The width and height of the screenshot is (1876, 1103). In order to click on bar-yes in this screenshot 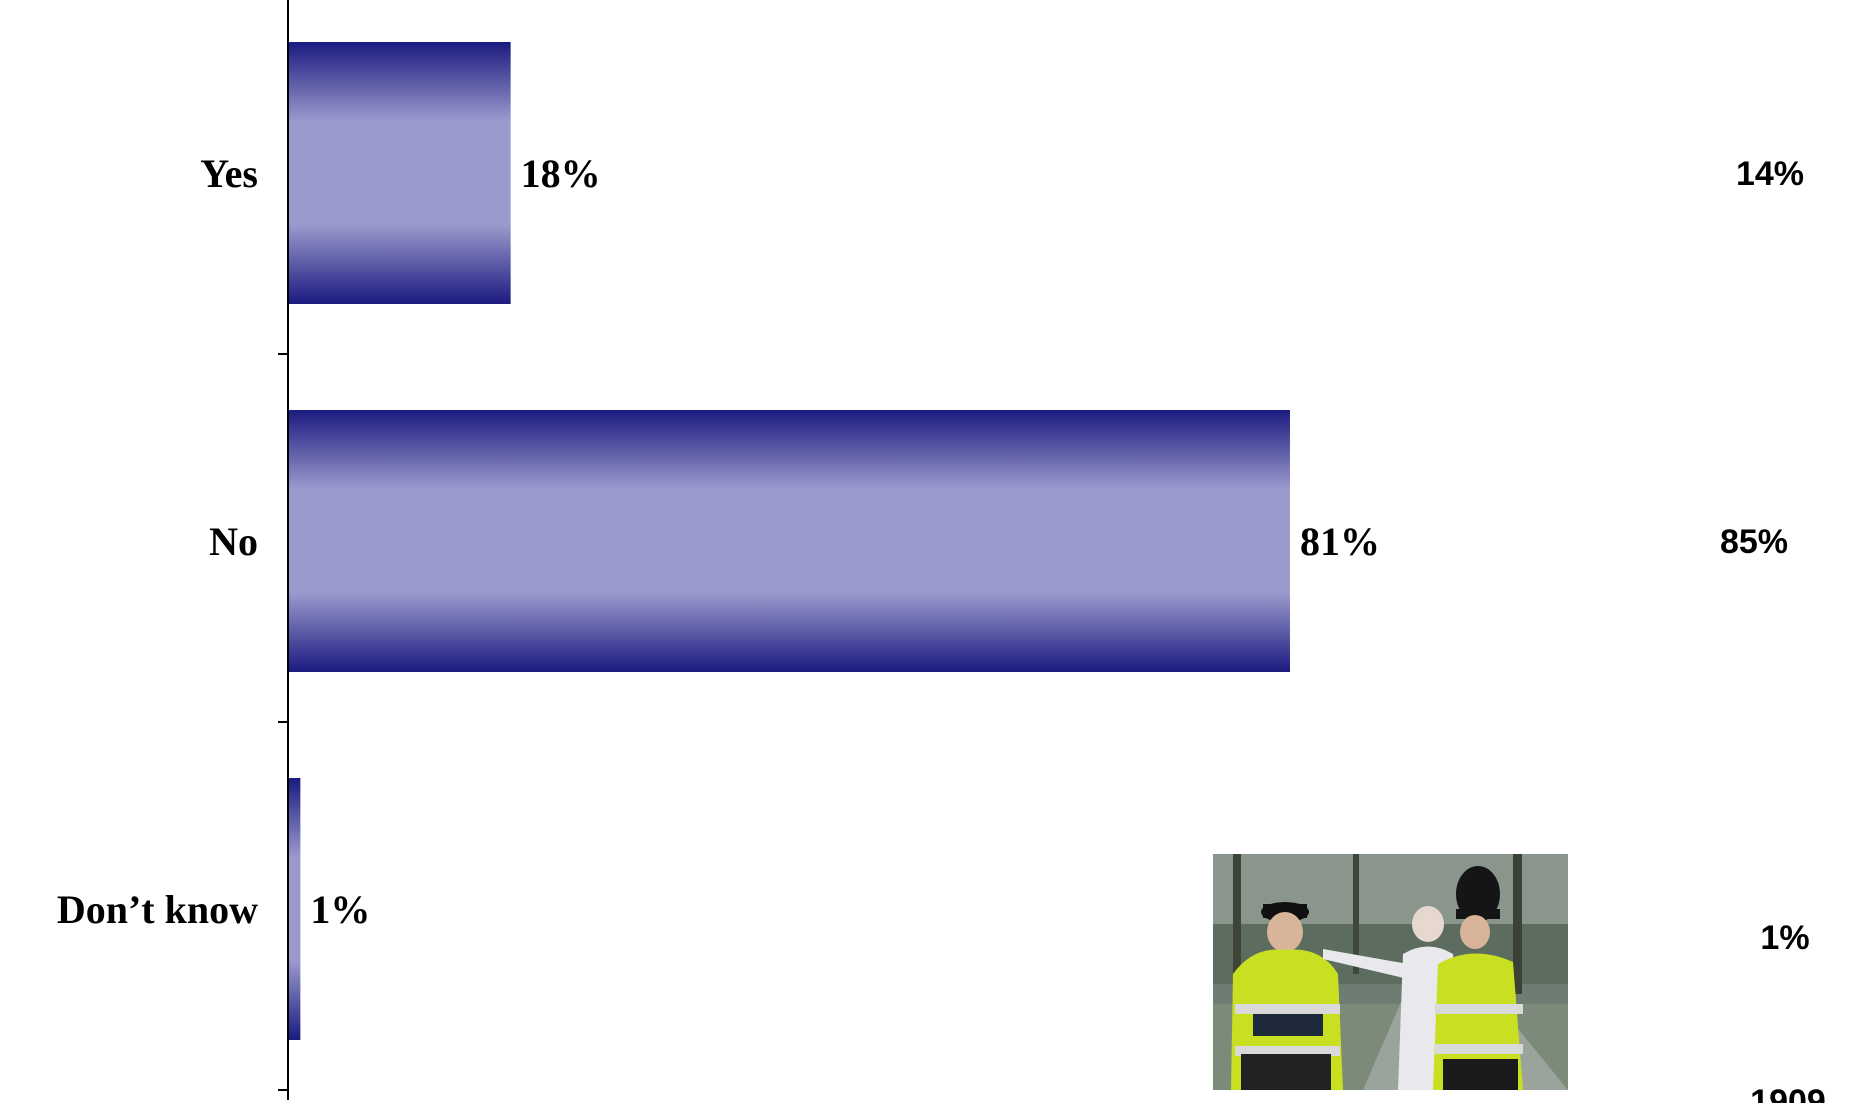, I will do `click(399, 173)`.